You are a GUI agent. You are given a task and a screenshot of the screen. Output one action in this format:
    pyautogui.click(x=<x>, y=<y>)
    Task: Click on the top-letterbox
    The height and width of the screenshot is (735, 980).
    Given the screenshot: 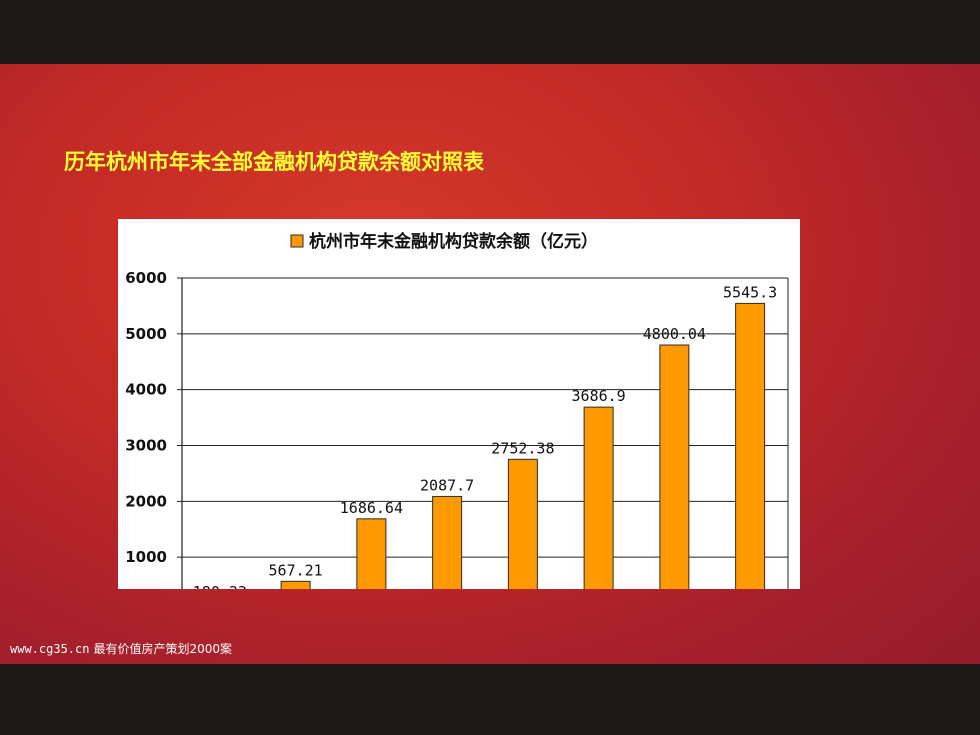 What is the action you would take?
    pyautogui.click(x=490, y=32)
    